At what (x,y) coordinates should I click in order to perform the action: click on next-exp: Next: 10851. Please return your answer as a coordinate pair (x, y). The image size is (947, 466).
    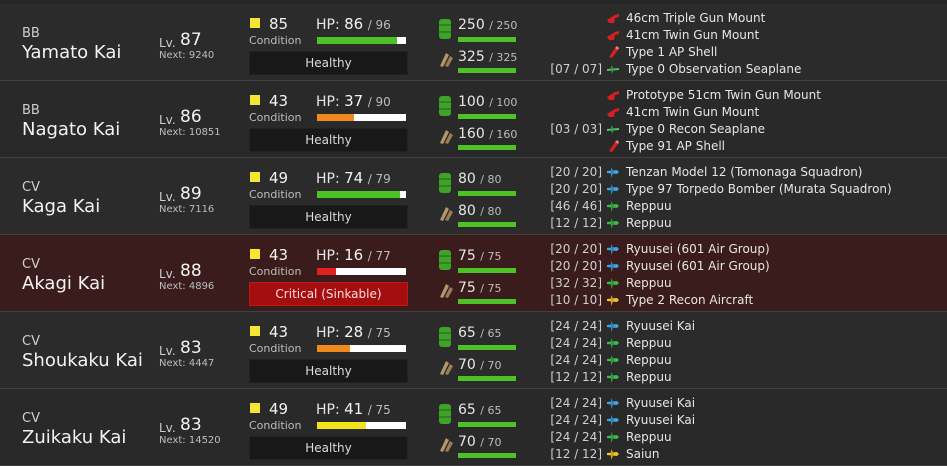
    Looking at the image, I should click on (190, 132).